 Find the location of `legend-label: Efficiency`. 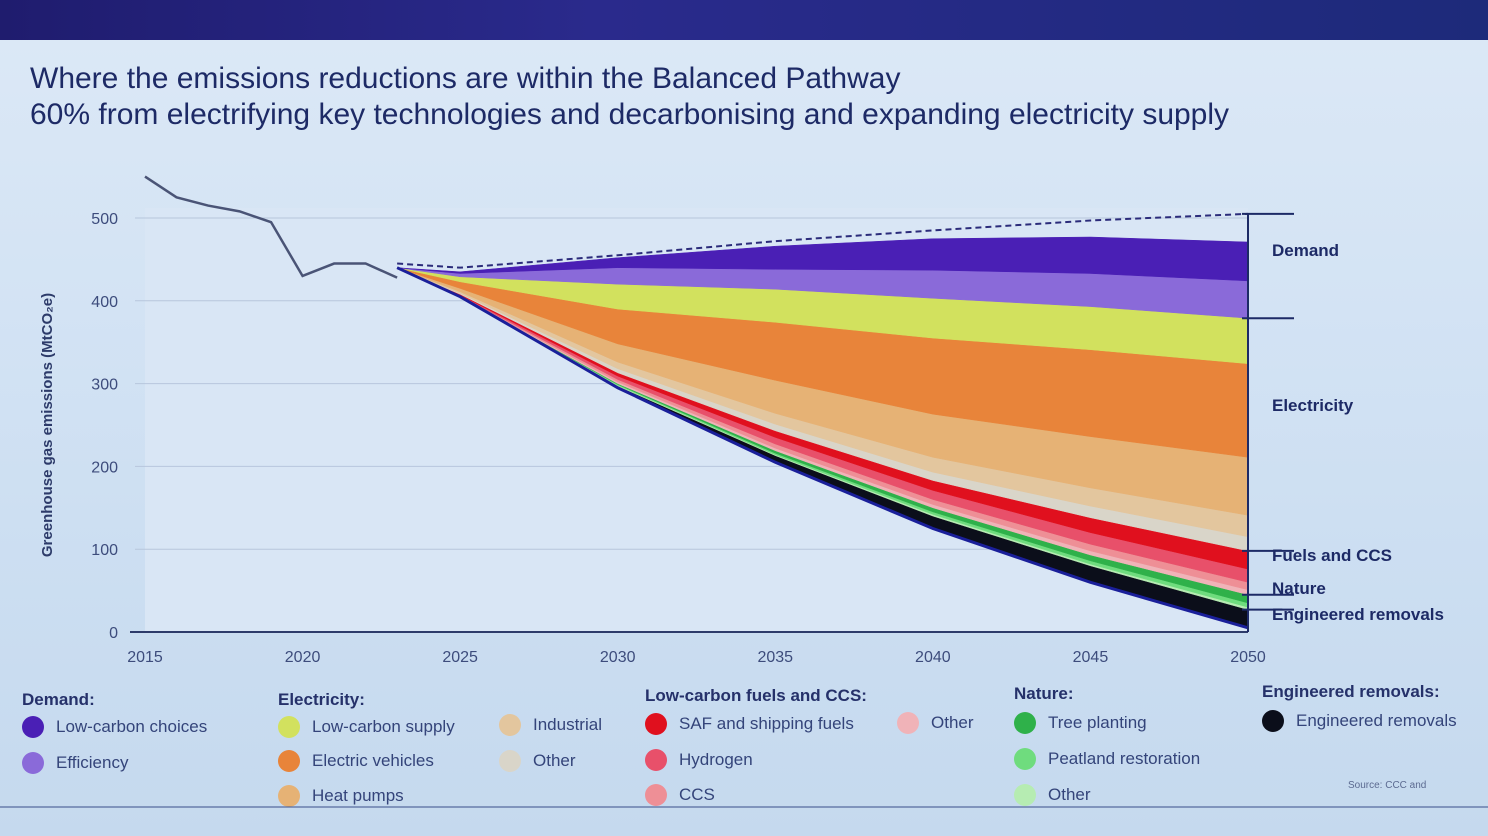

legend-label: Efficiency is located at coordinates (92, 762).